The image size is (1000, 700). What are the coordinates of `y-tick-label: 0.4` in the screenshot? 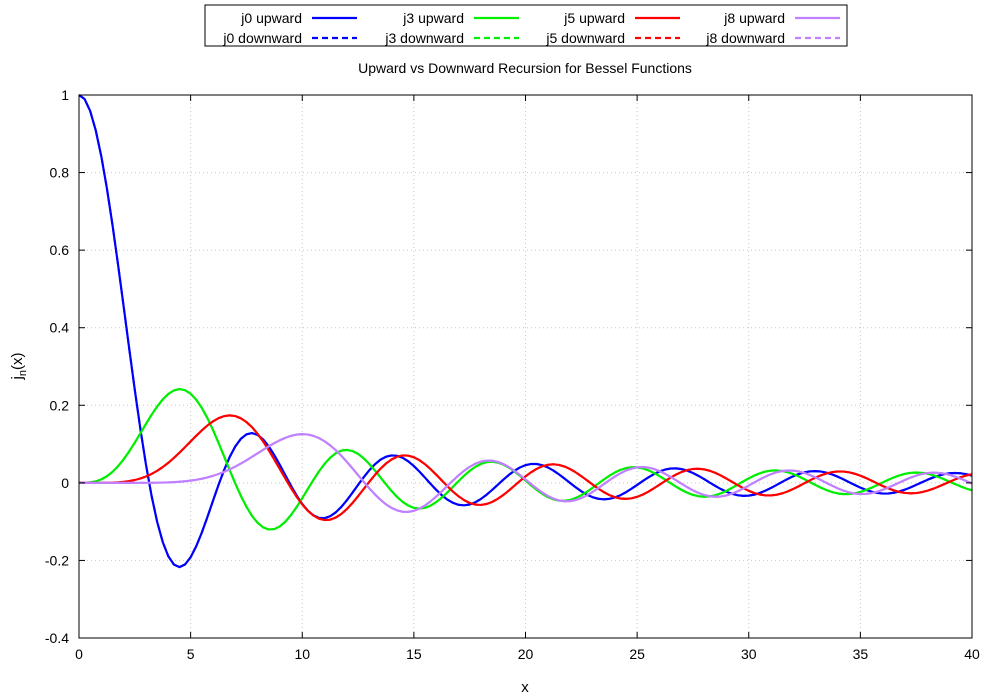 It's located at (60, 328).